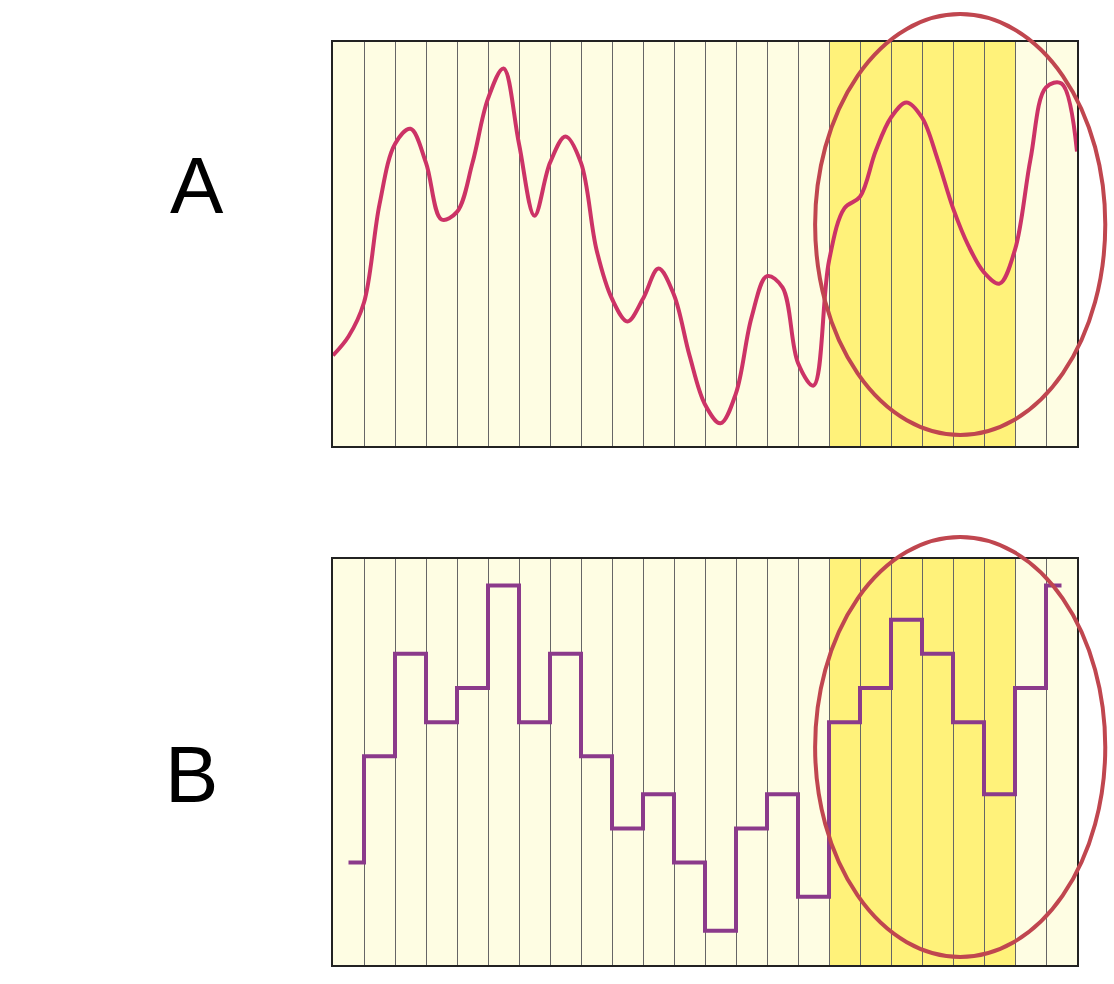 Image resolution: width=1114 pixels, height=984 pixels. What do you see at coordinates (192, 774) in the screenshot?
I see `text: B` at bounding box center [192, 774].